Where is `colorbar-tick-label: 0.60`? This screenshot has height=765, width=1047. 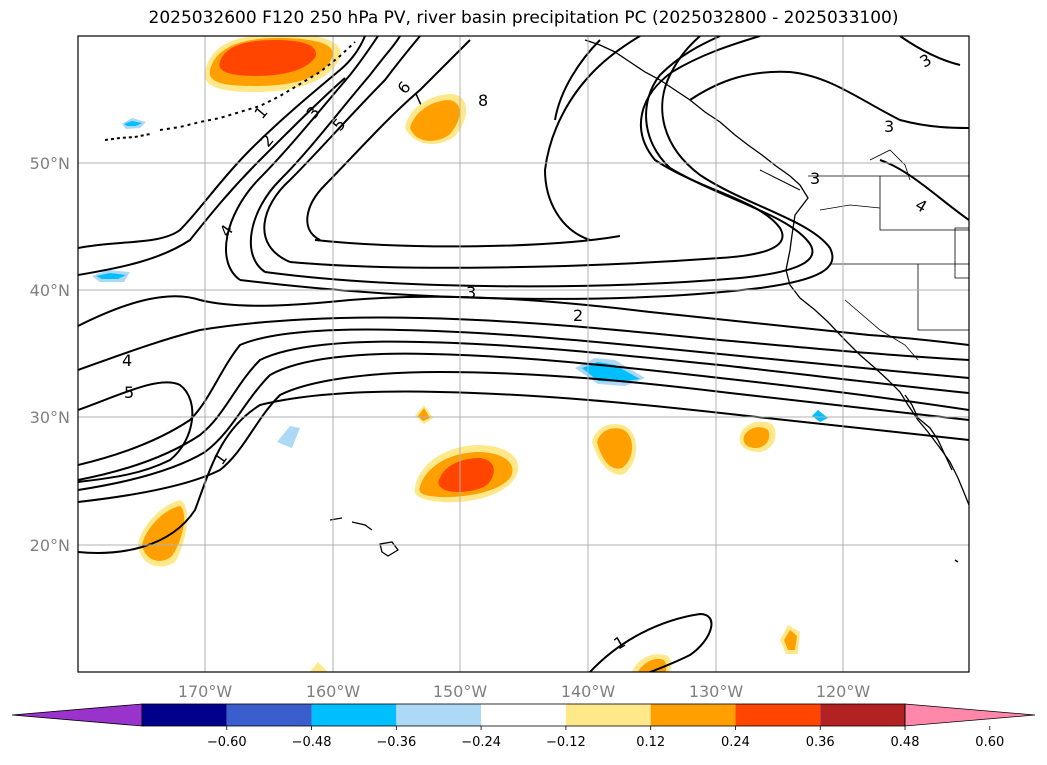 colorbar-tick-label: 0.60 is located at coordinates (989, 742).